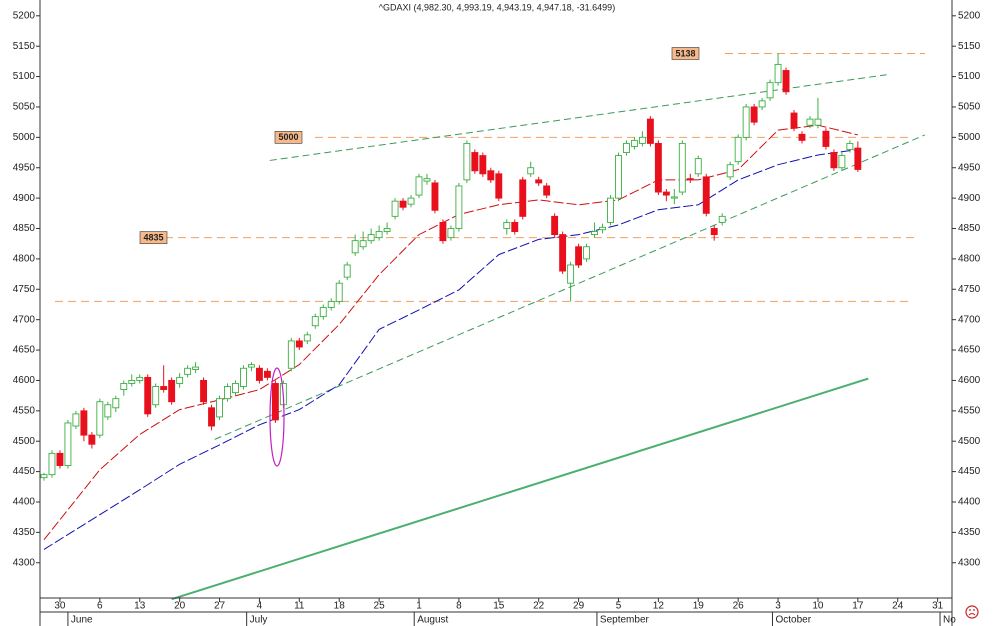  What do you see at coordinates (180, 606) in the screenshot?
I see `x-tick-label: 20` at bounding box center [180, 606].